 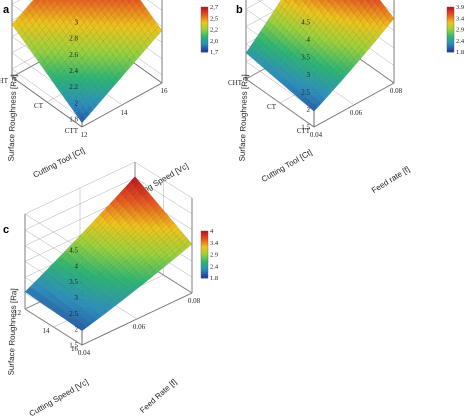 I want to click on panel-a-colorbar-border, so click(x=204, y=29).